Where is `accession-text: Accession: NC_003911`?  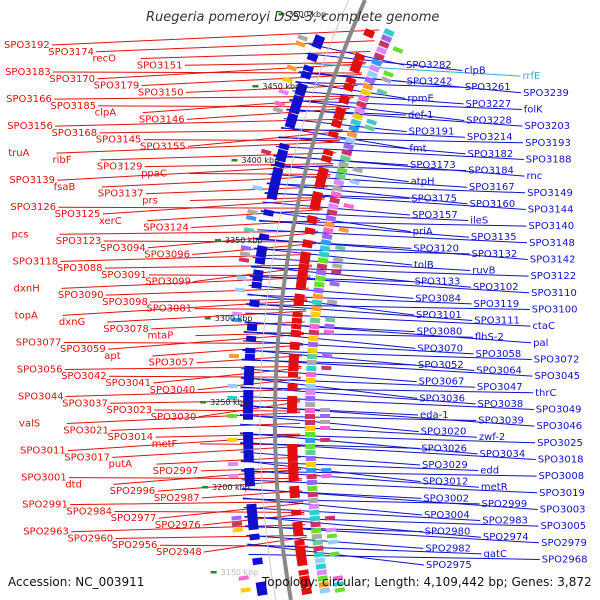
accession-text: Accession: NC_003911 is located at coordinates (76, 582).